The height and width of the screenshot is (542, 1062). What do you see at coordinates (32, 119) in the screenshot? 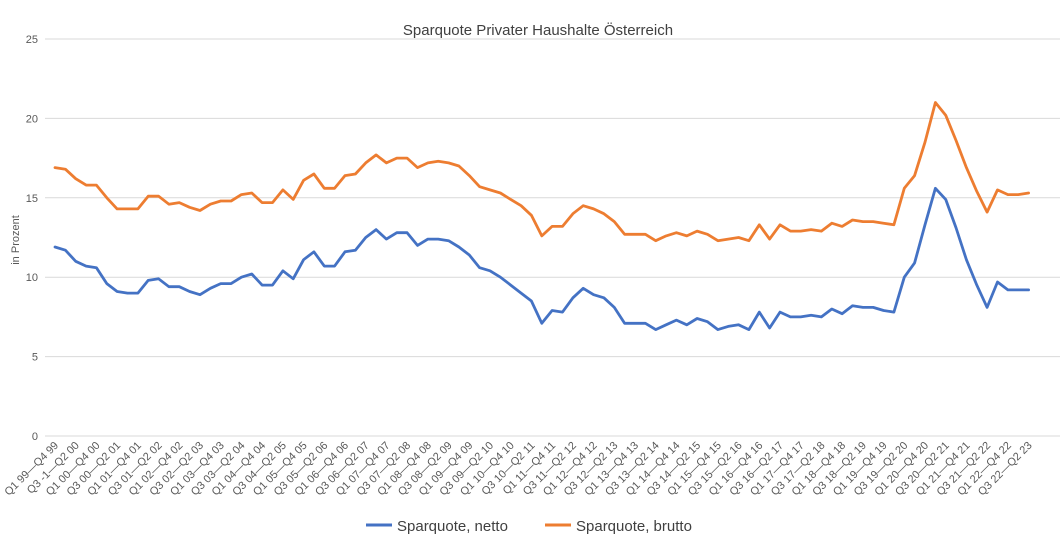
I see `y-tick-label: 20` at bounding box center [32, 119].